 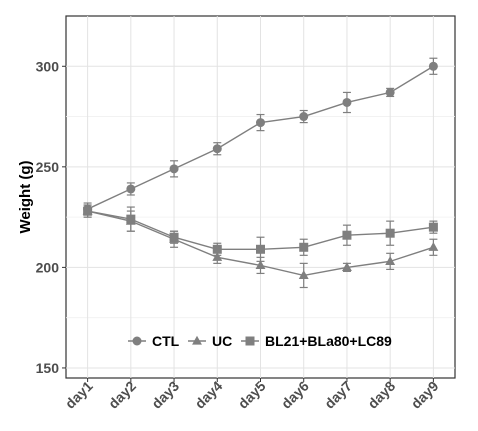 What do you see at coordinates (25, 196) in the screenshot?
I see `y-axis-title: Weight (g)` at bounding box center [25, 196].